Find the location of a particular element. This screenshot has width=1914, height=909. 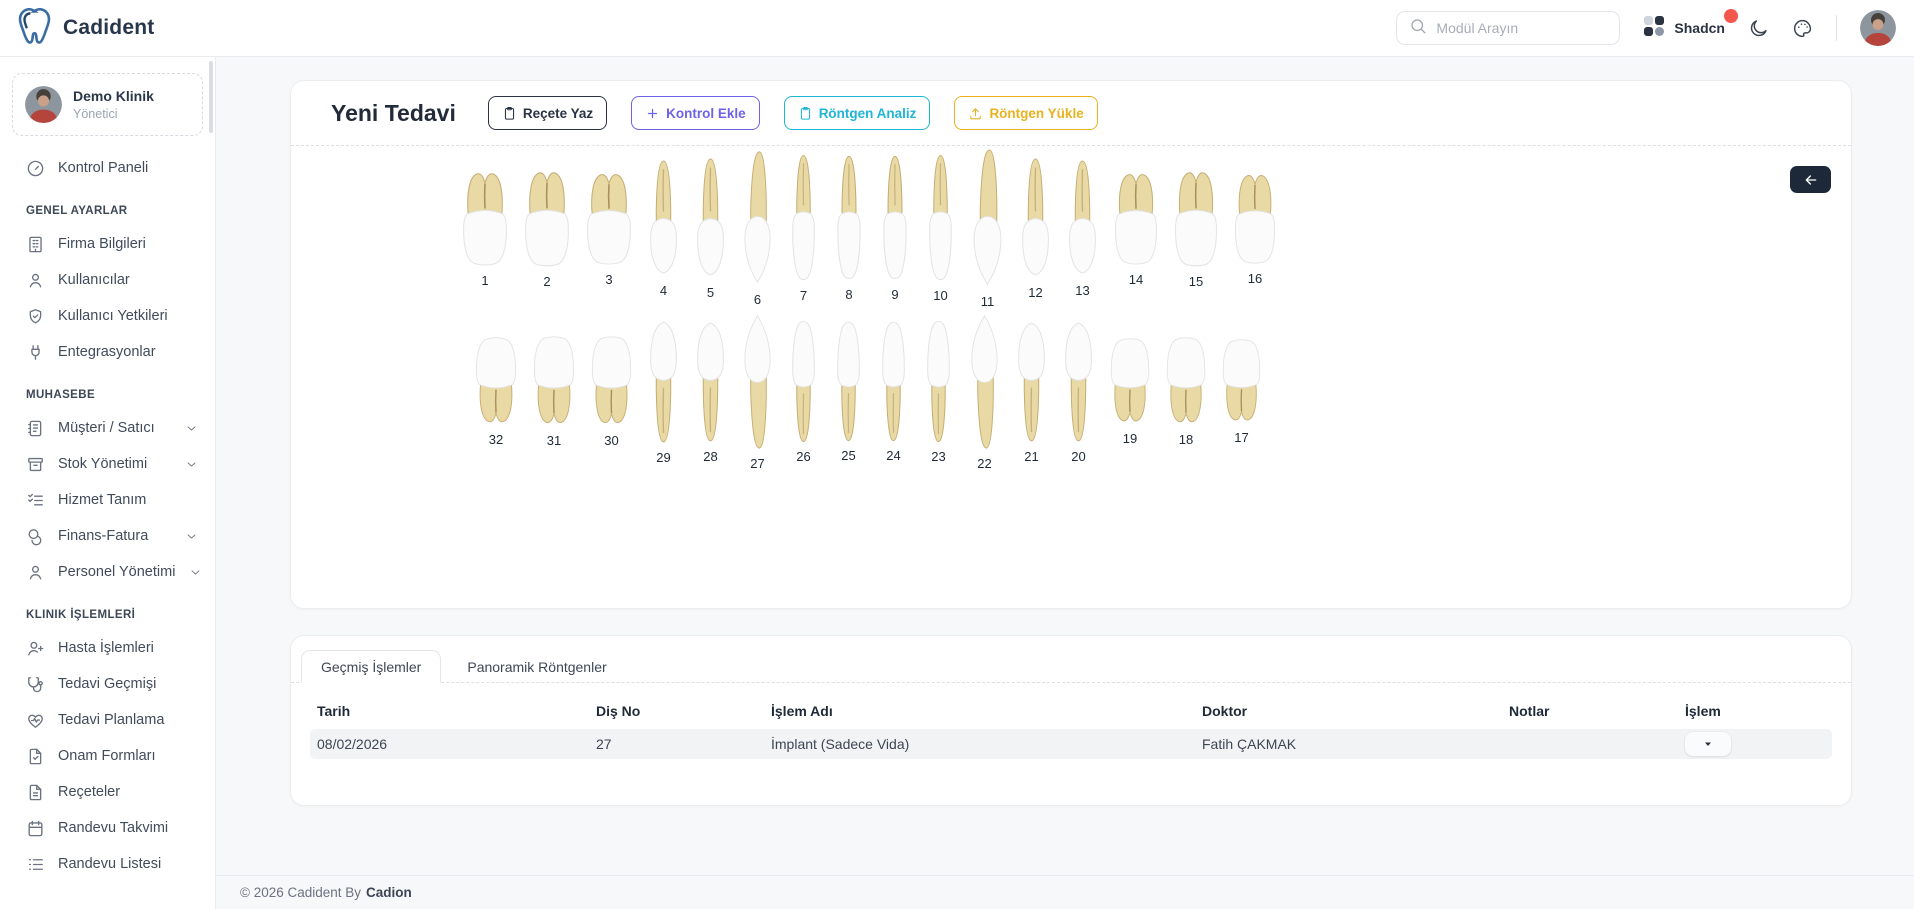

search-input is located at coordinates (1522, 28).